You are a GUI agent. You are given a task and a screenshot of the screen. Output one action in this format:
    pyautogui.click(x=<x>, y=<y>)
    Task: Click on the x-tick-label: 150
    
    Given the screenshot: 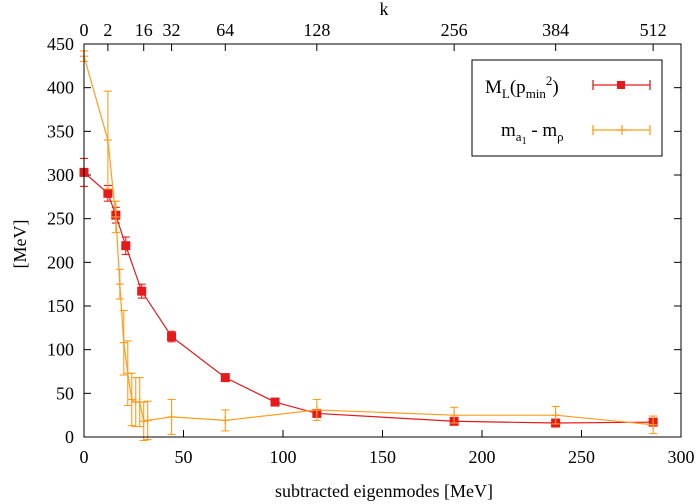 What is the action you would take?
    pyautogui.click(x=382, y=457)
    